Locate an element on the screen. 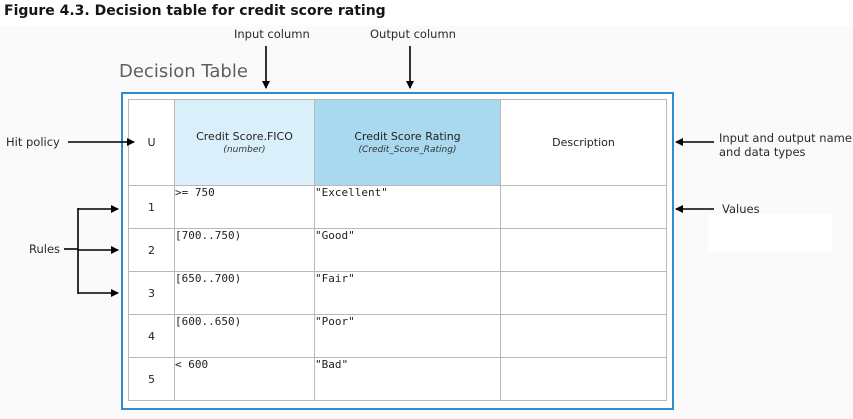 Image resolution: width=853 pixels, height=419 pixels. hit-policy-cell: U is located at coordinates (151, 142).